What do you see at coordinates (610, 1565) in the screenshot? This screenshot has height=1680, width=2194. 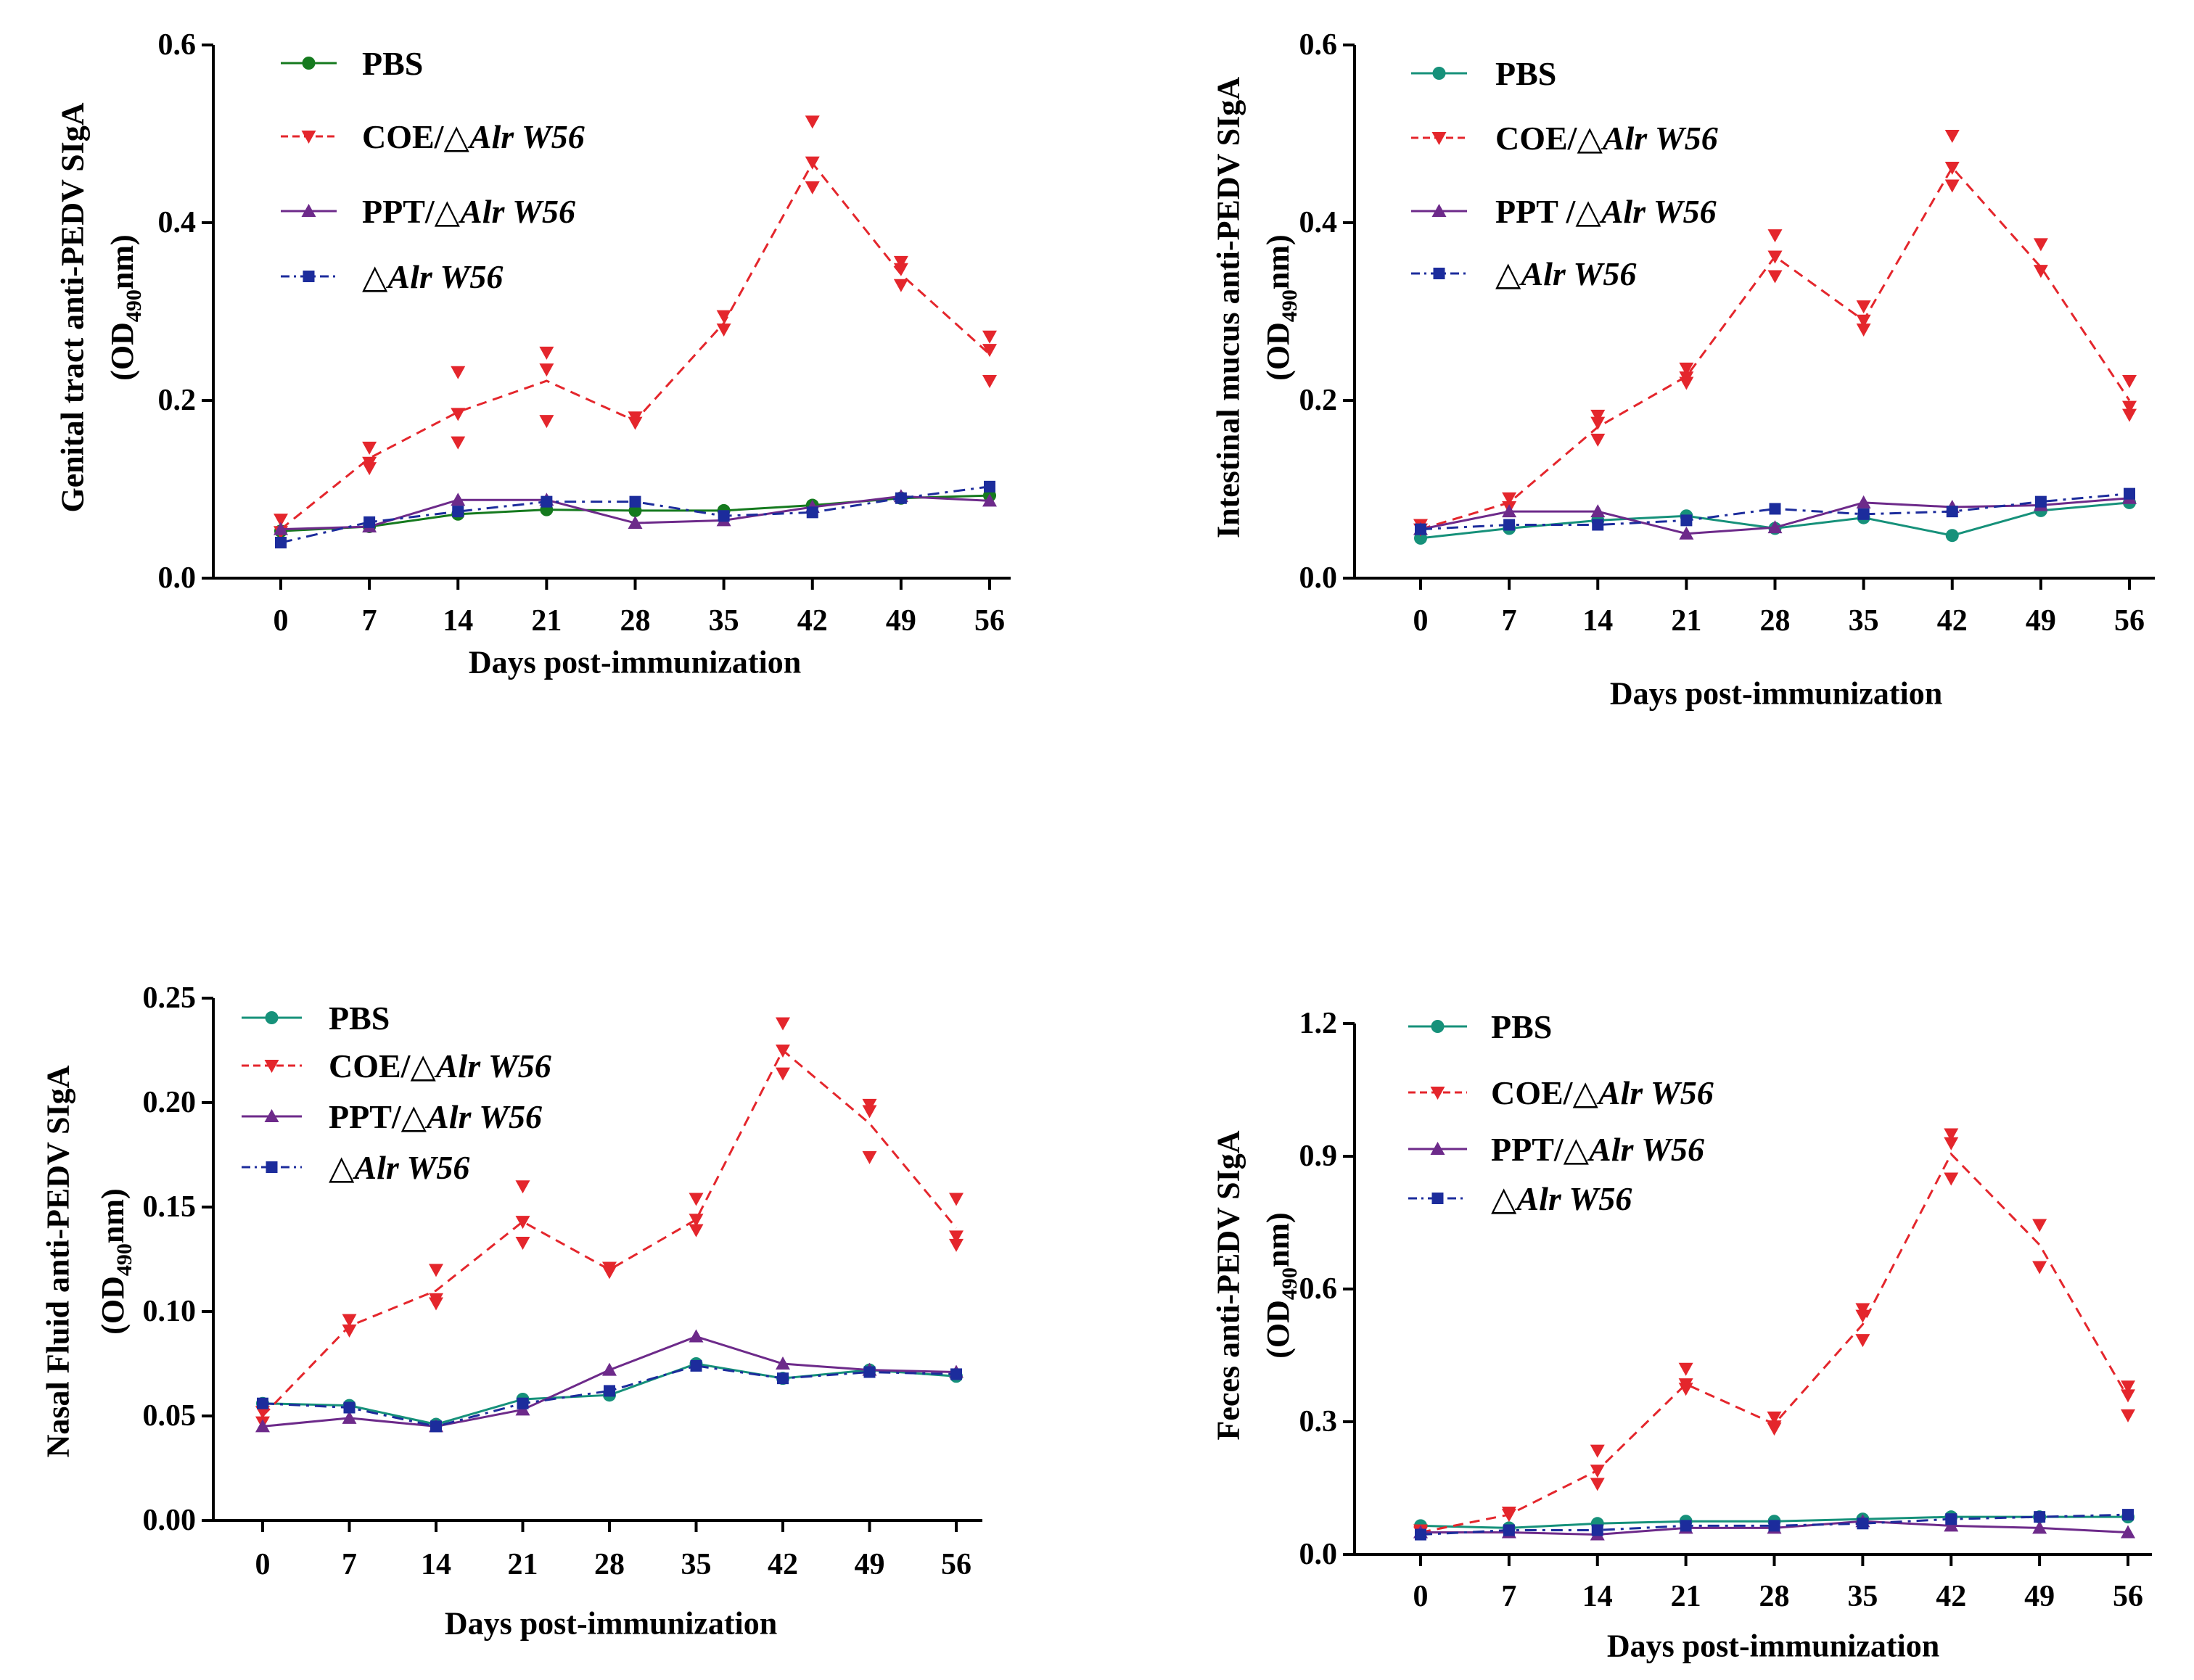 I see `x-tick-label: 28` at bounding box center [610, 1565].